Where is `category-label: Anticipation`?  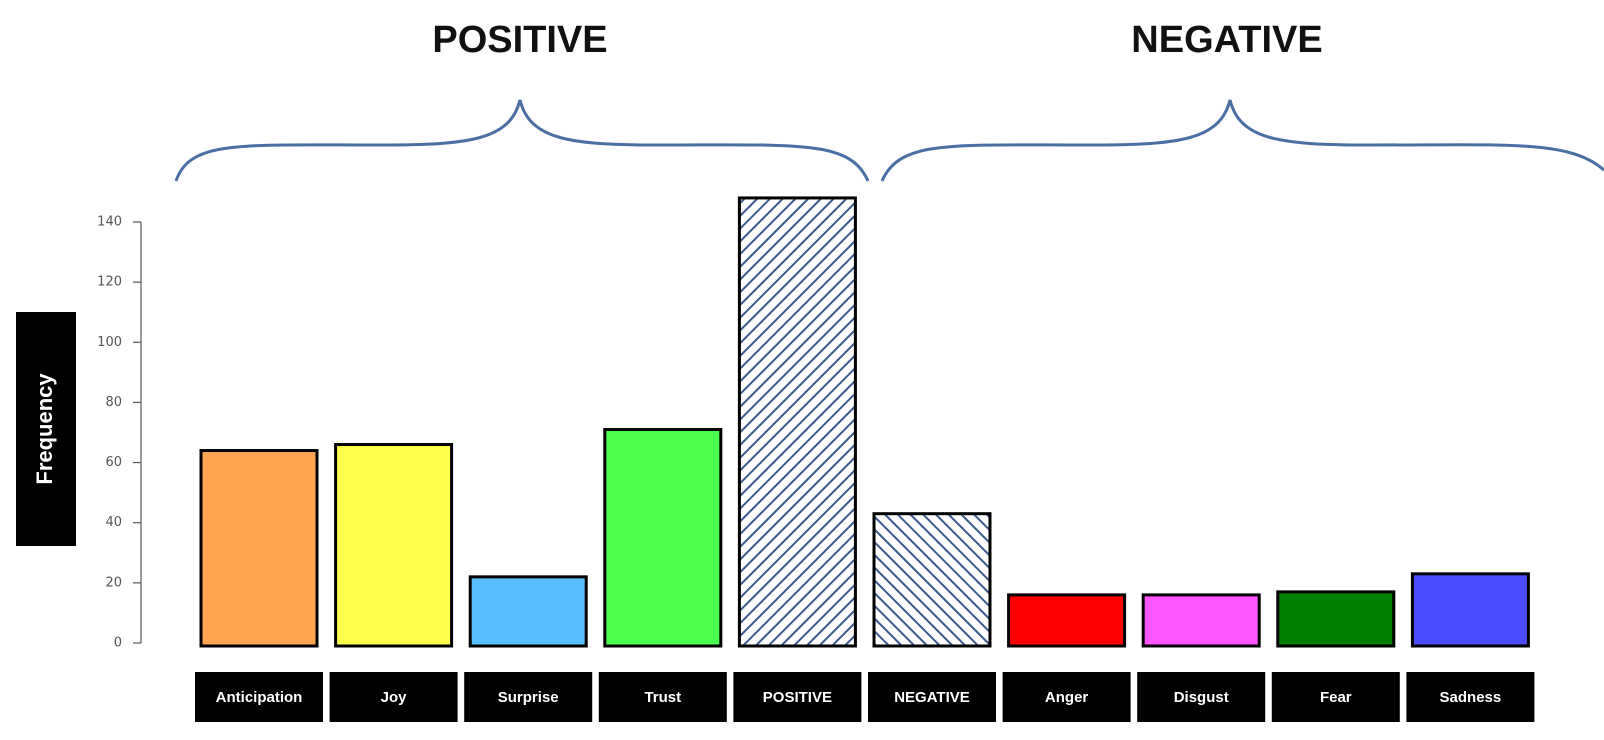
category-label: Anticipation is located at coordinates (259, 697).